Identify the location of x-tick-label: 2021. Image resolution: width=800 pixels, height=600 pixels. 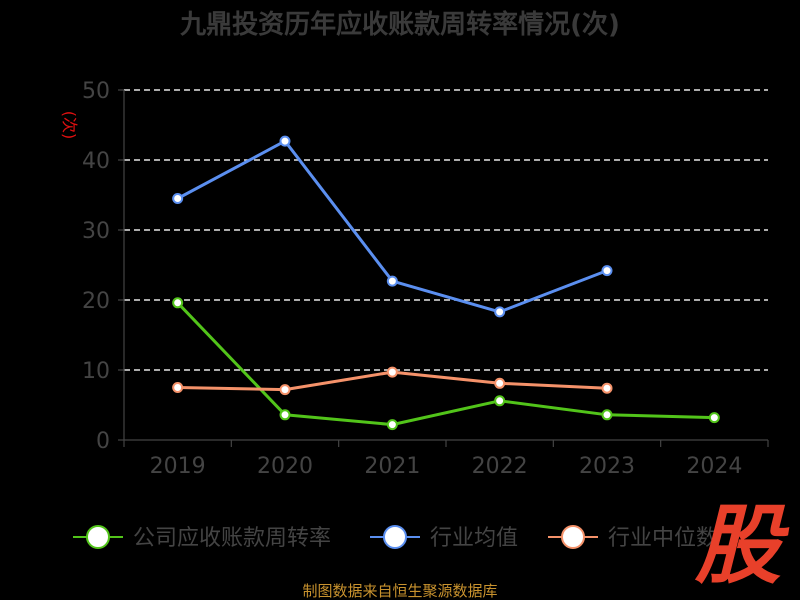
(392, 466).